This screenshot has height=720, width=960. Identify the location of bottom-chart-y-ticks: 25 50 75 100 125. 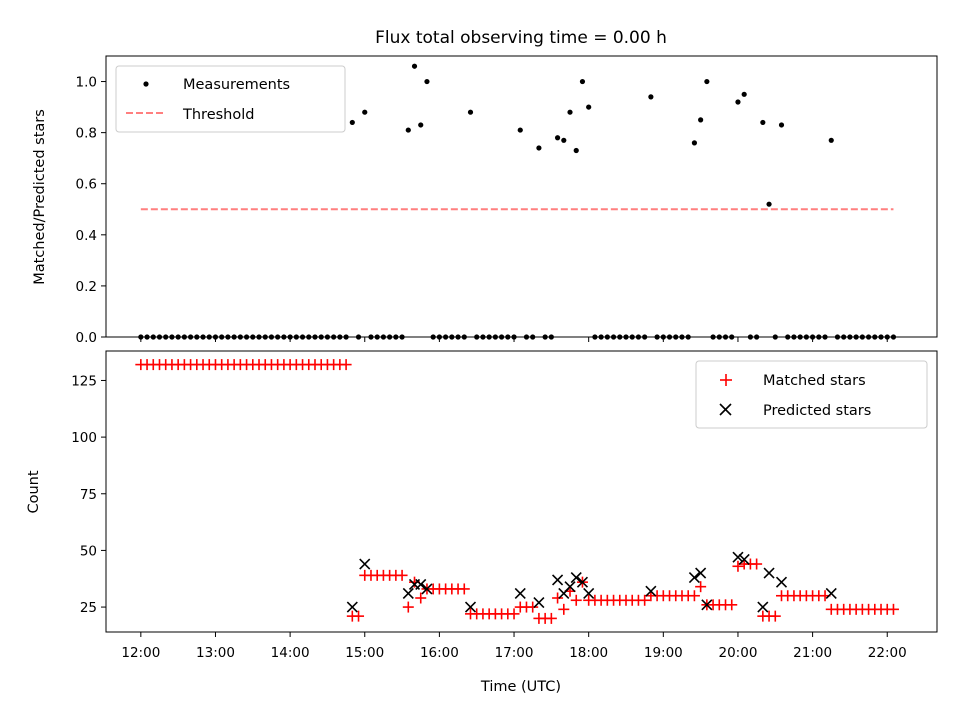
(88, 494).